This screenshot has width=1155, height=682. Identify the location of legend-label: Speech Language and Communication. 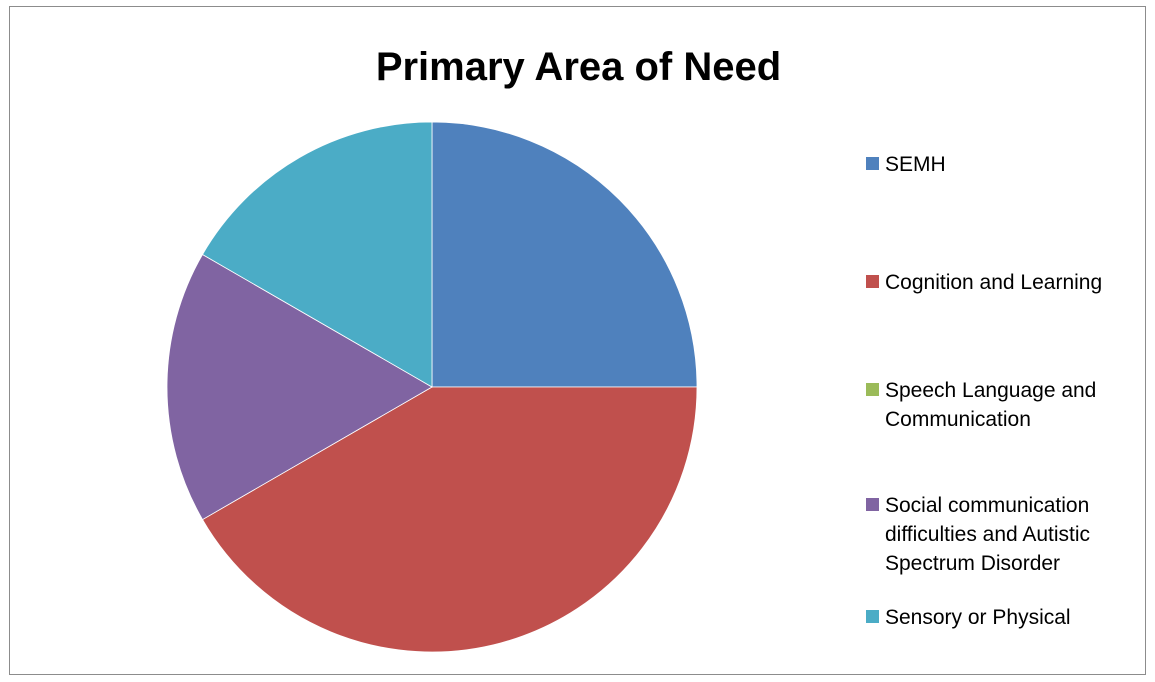
(991, 405).